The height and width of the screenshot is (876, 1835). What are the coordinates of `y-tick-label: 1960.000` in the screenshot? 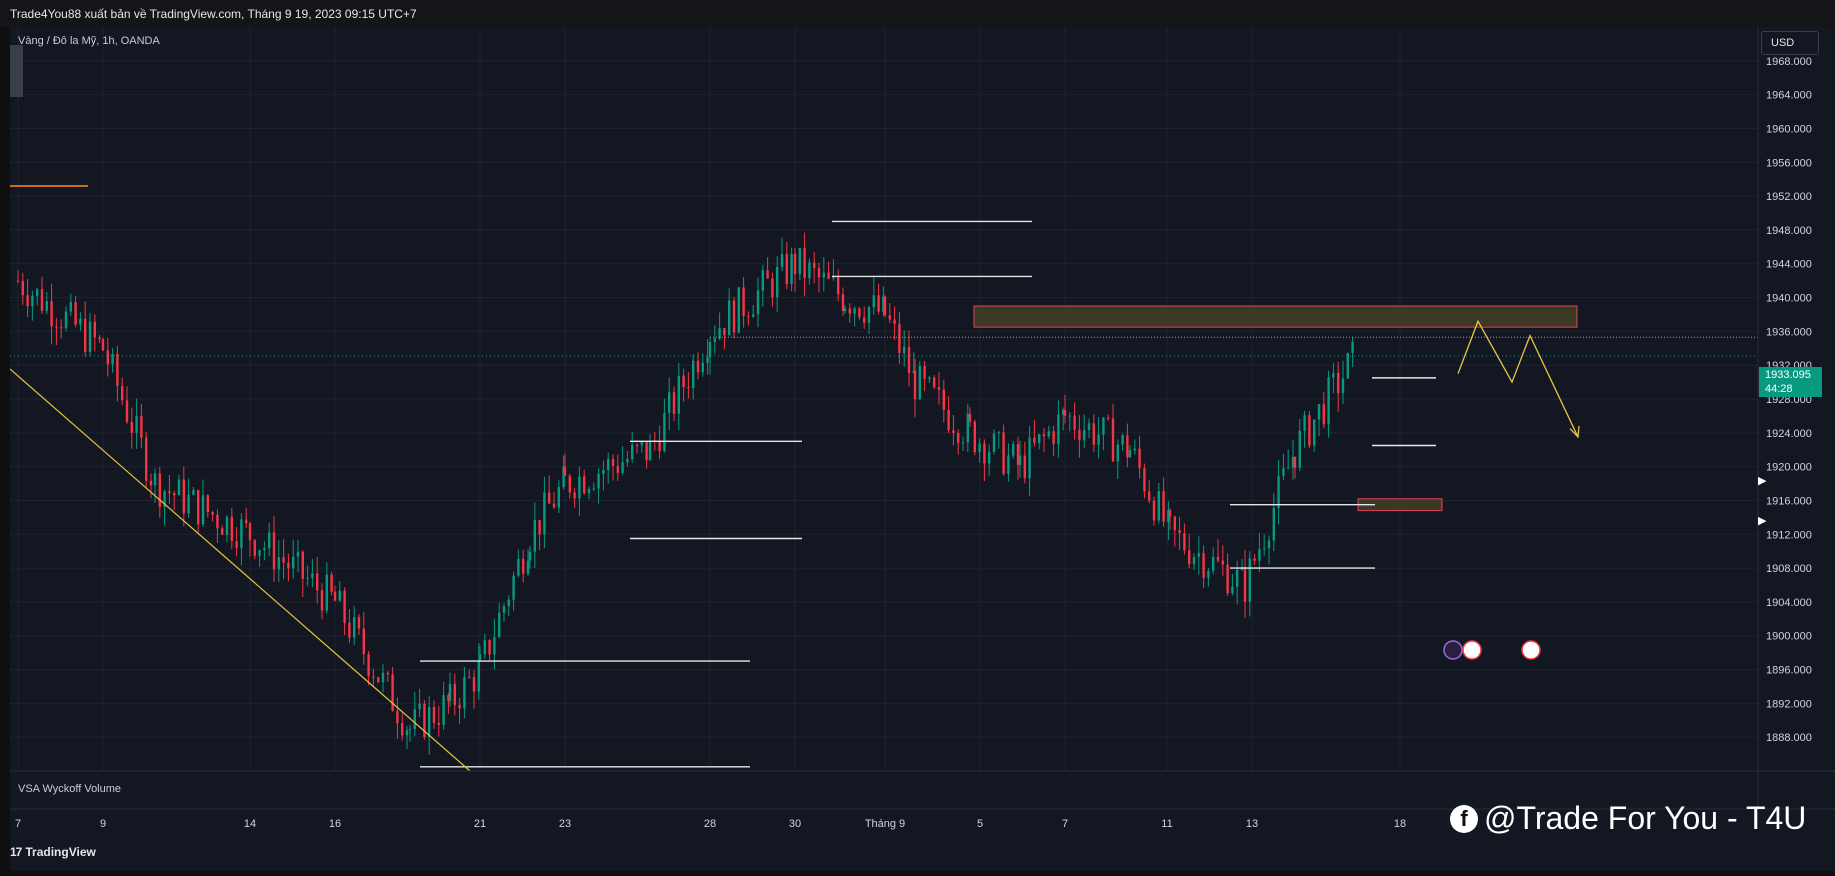 It's located at (1789, 129).